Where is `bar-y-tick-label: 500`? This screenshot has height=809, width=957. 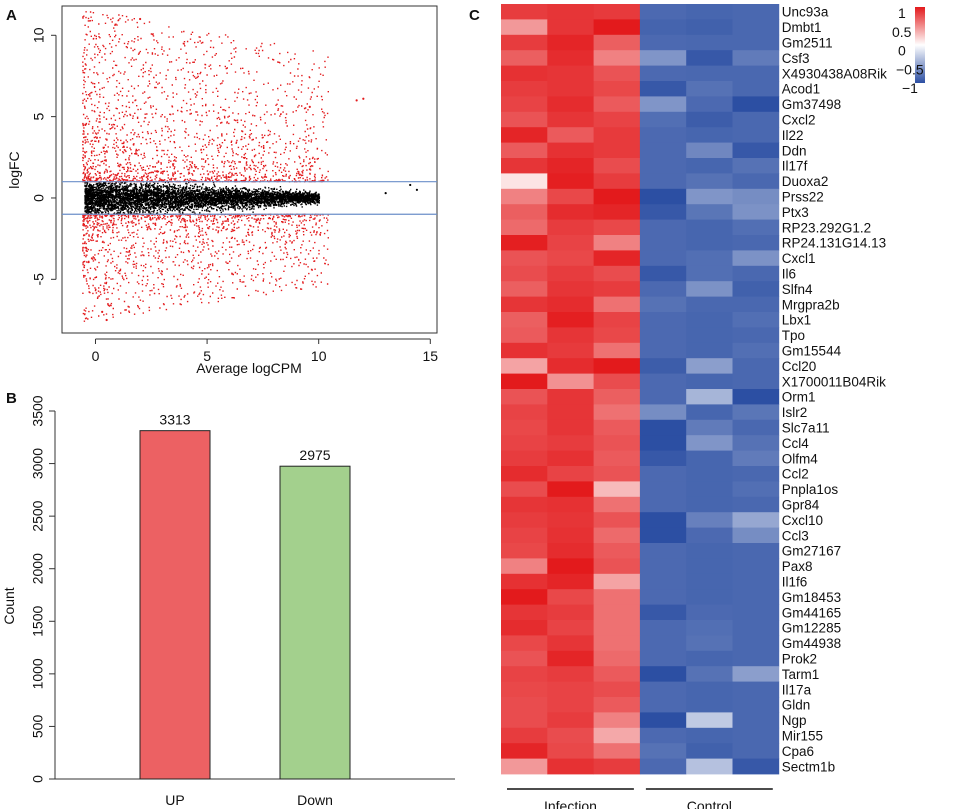
bar-y-tick-label: 500 is located at coordinates (38, 727).